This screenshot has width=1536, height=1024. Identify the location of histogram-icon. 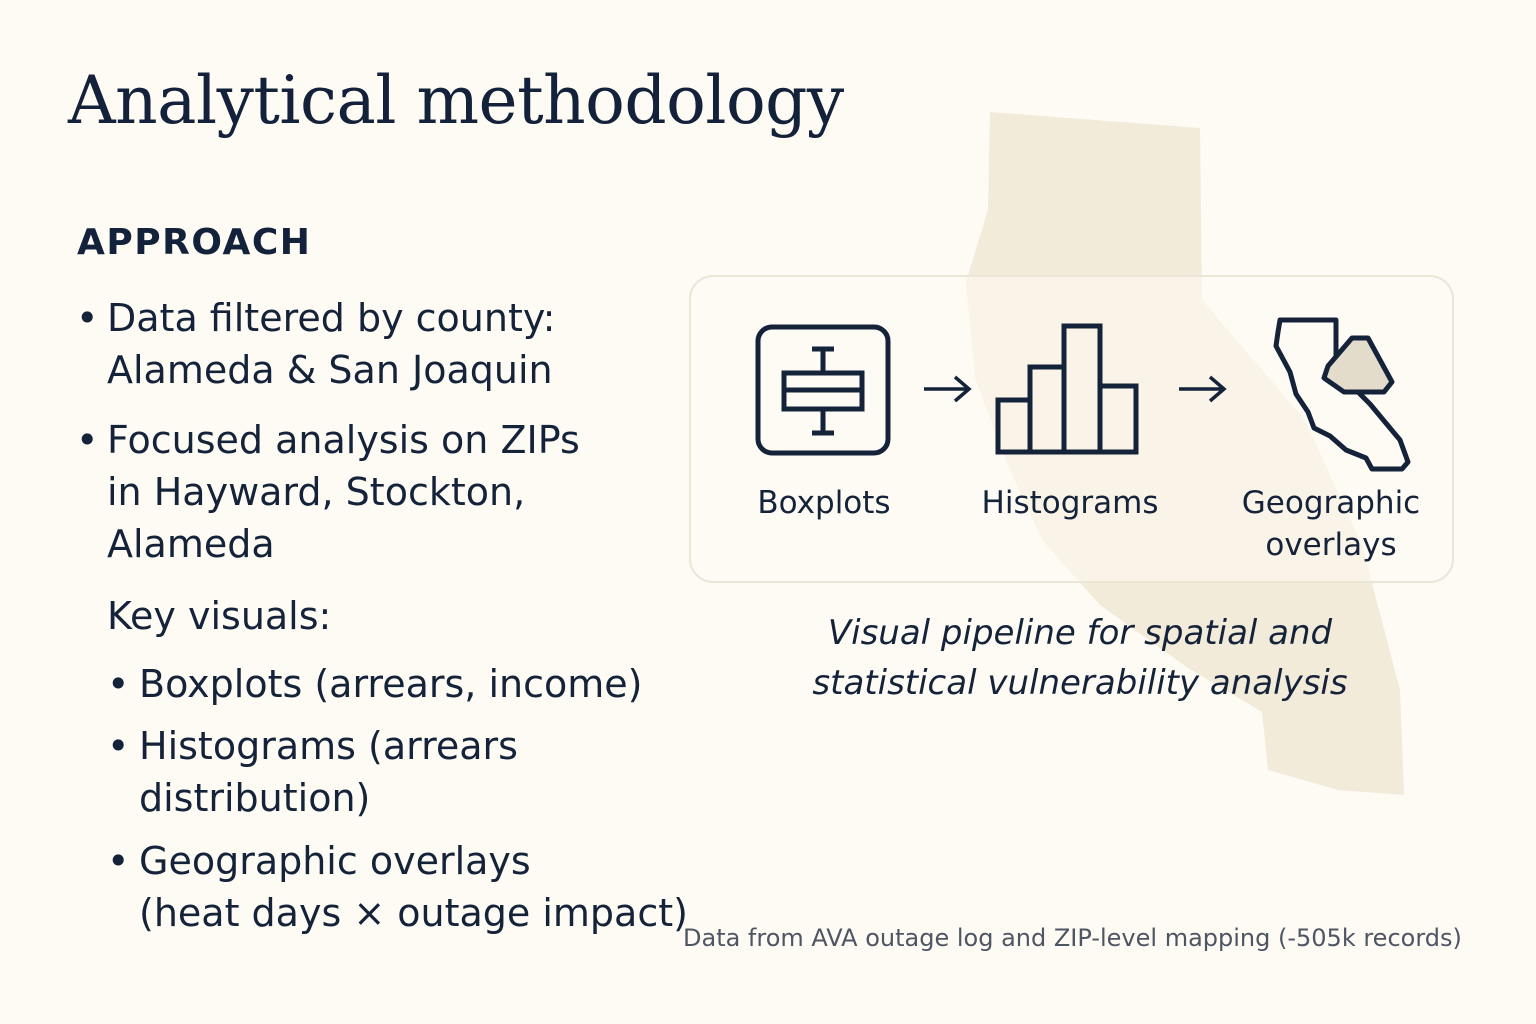
(1067, 389).